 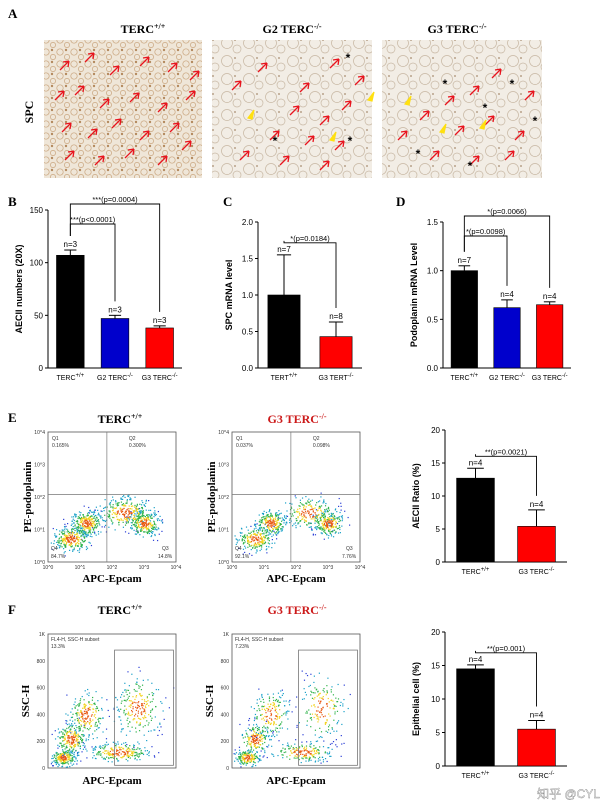 What do you see at coordinates (144, 568) in the screenshot?
I see `flow-x-tick: 10^3` at bounding box center [144, 568].